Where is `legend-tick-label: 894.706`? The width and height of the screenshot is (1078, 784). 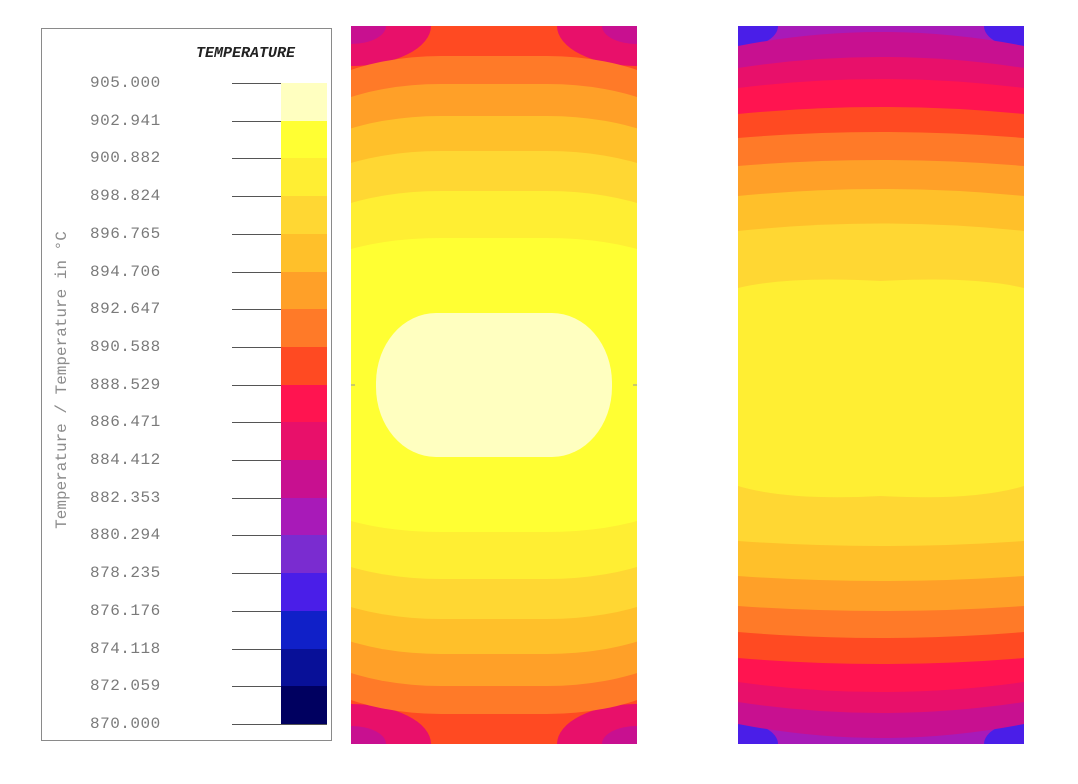 legend-tick-label: 894.706 is located at coordinates (125, 271).